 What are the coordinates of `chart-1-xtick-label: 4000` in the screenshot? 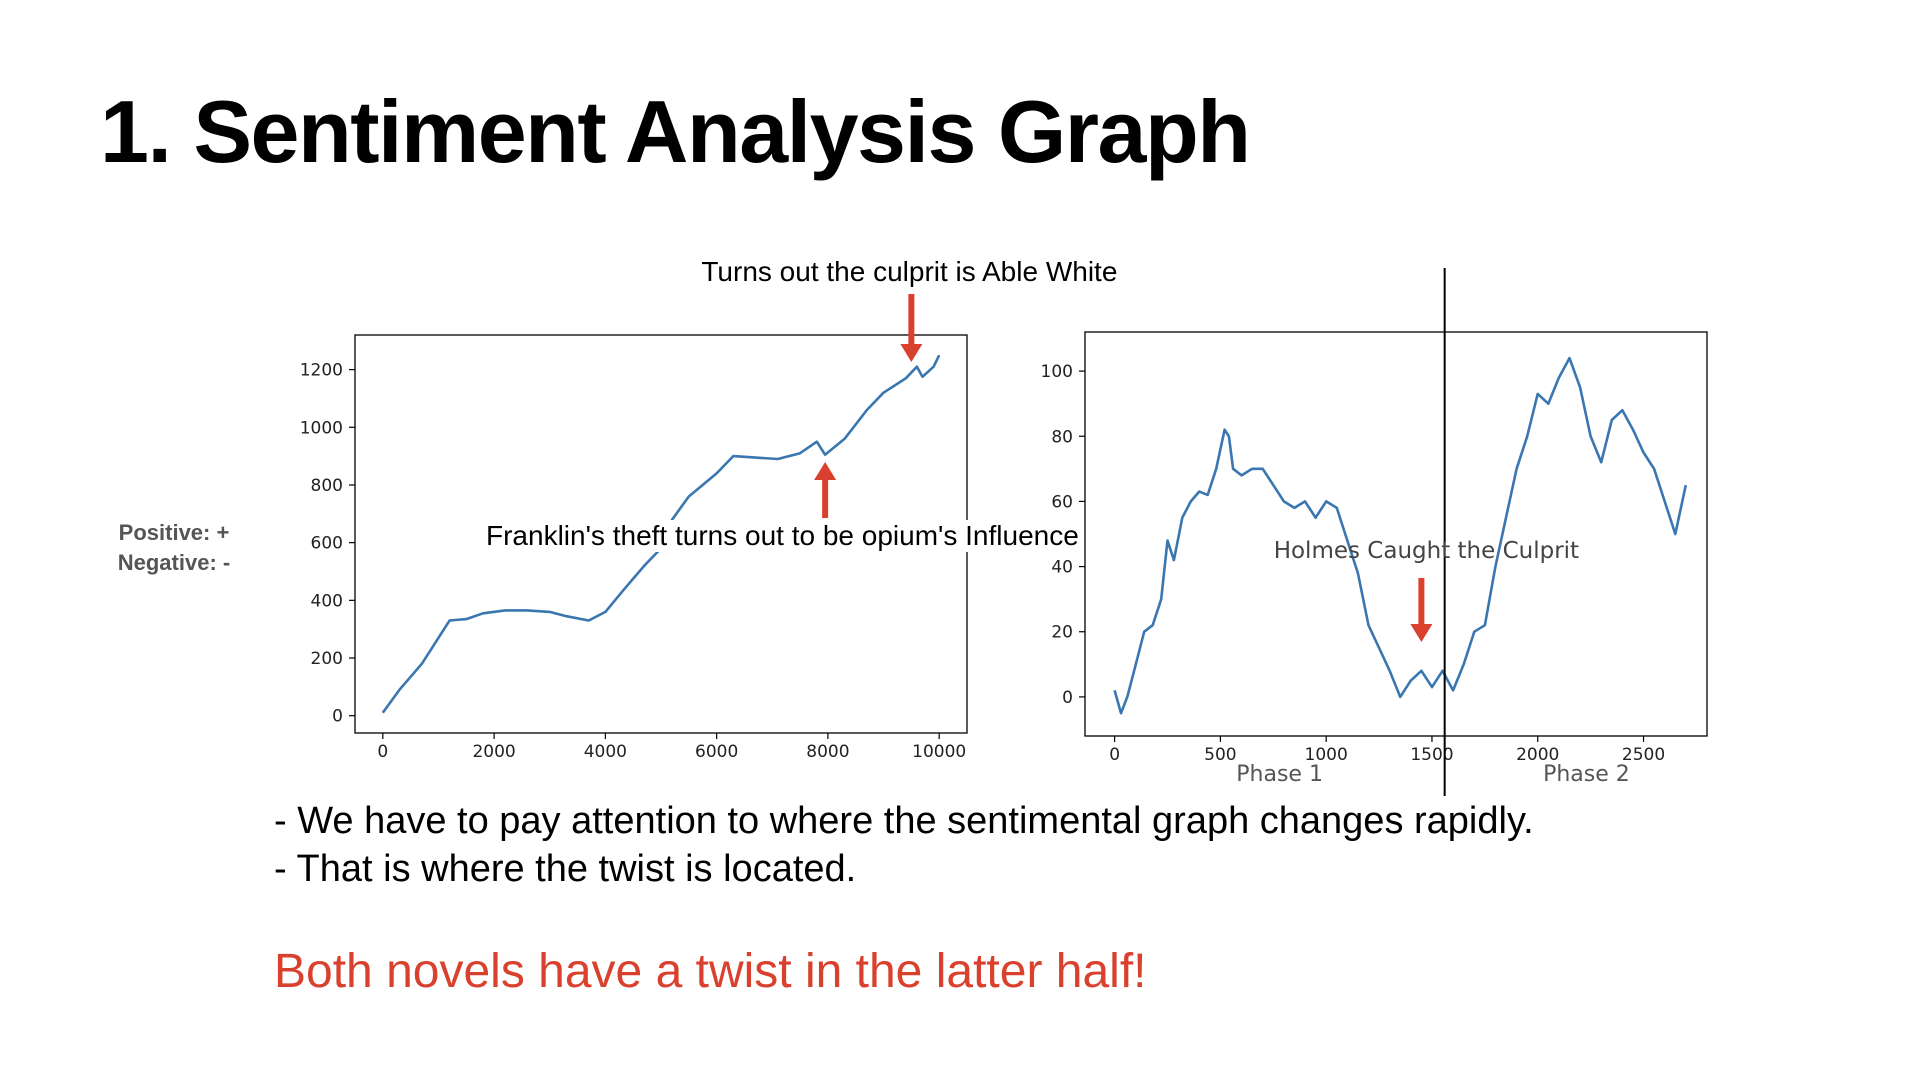 It's located at (605, 752).